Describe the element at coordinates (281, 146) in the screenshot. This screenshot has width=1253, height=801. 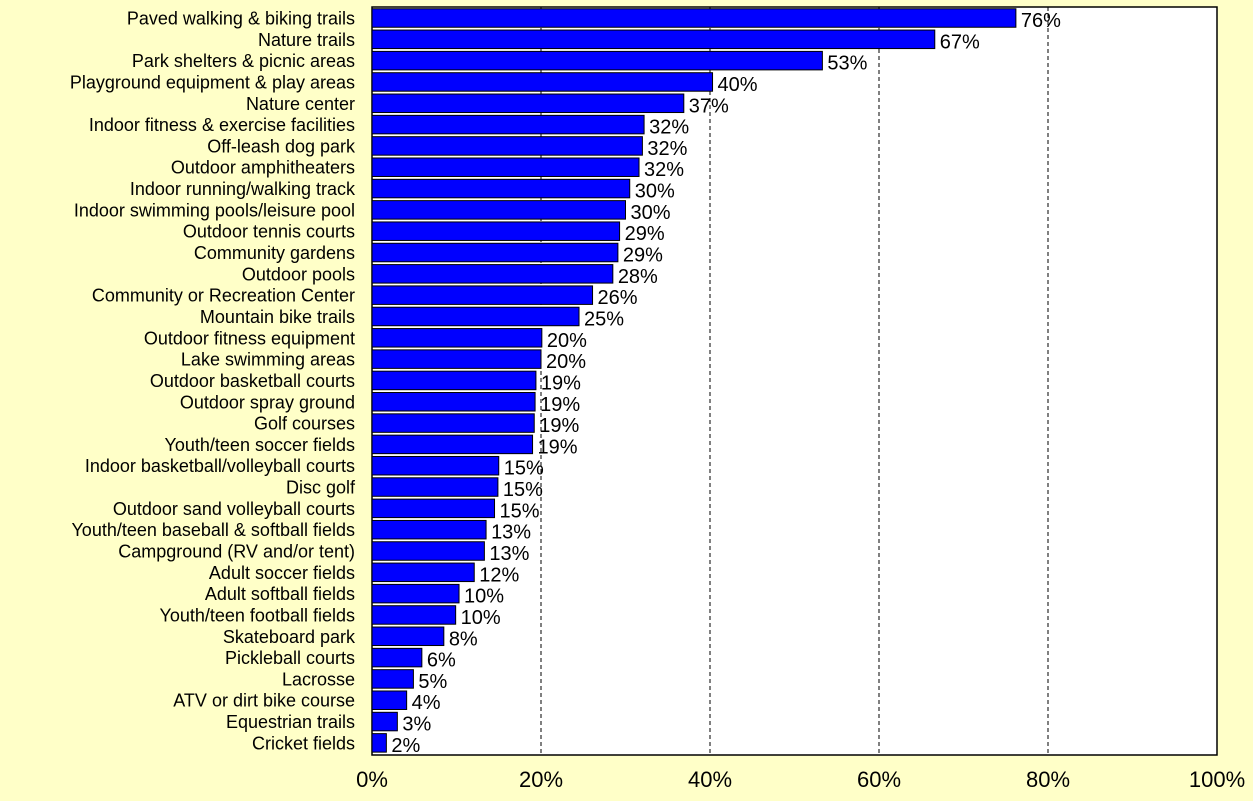
I see `category-label: Off-leash dog park` at that location.